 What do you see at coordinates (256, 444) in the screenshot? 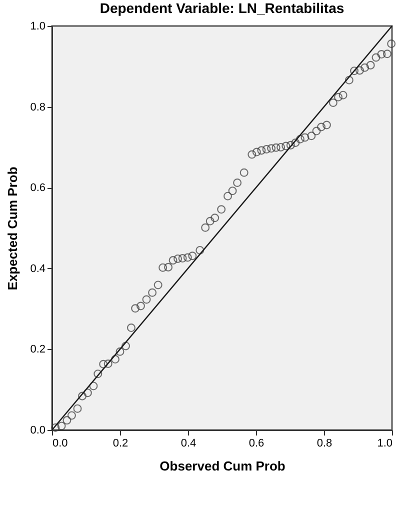
I see `x-tick-label: 0.6` at bounding box center [256, 444].